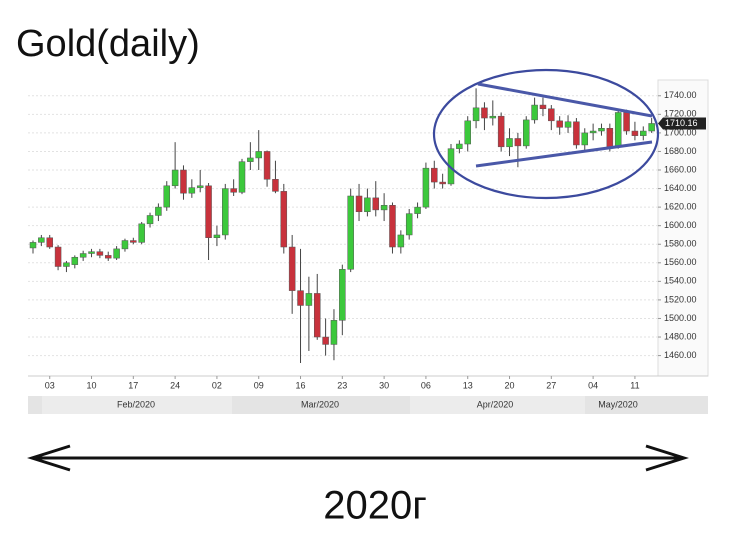 Image resolution: width=748 pixels, height=537 pixels. Describe the element at coordinates (681, 123) in the screenshot. I see `last-price-label: 1710.16` at that location.